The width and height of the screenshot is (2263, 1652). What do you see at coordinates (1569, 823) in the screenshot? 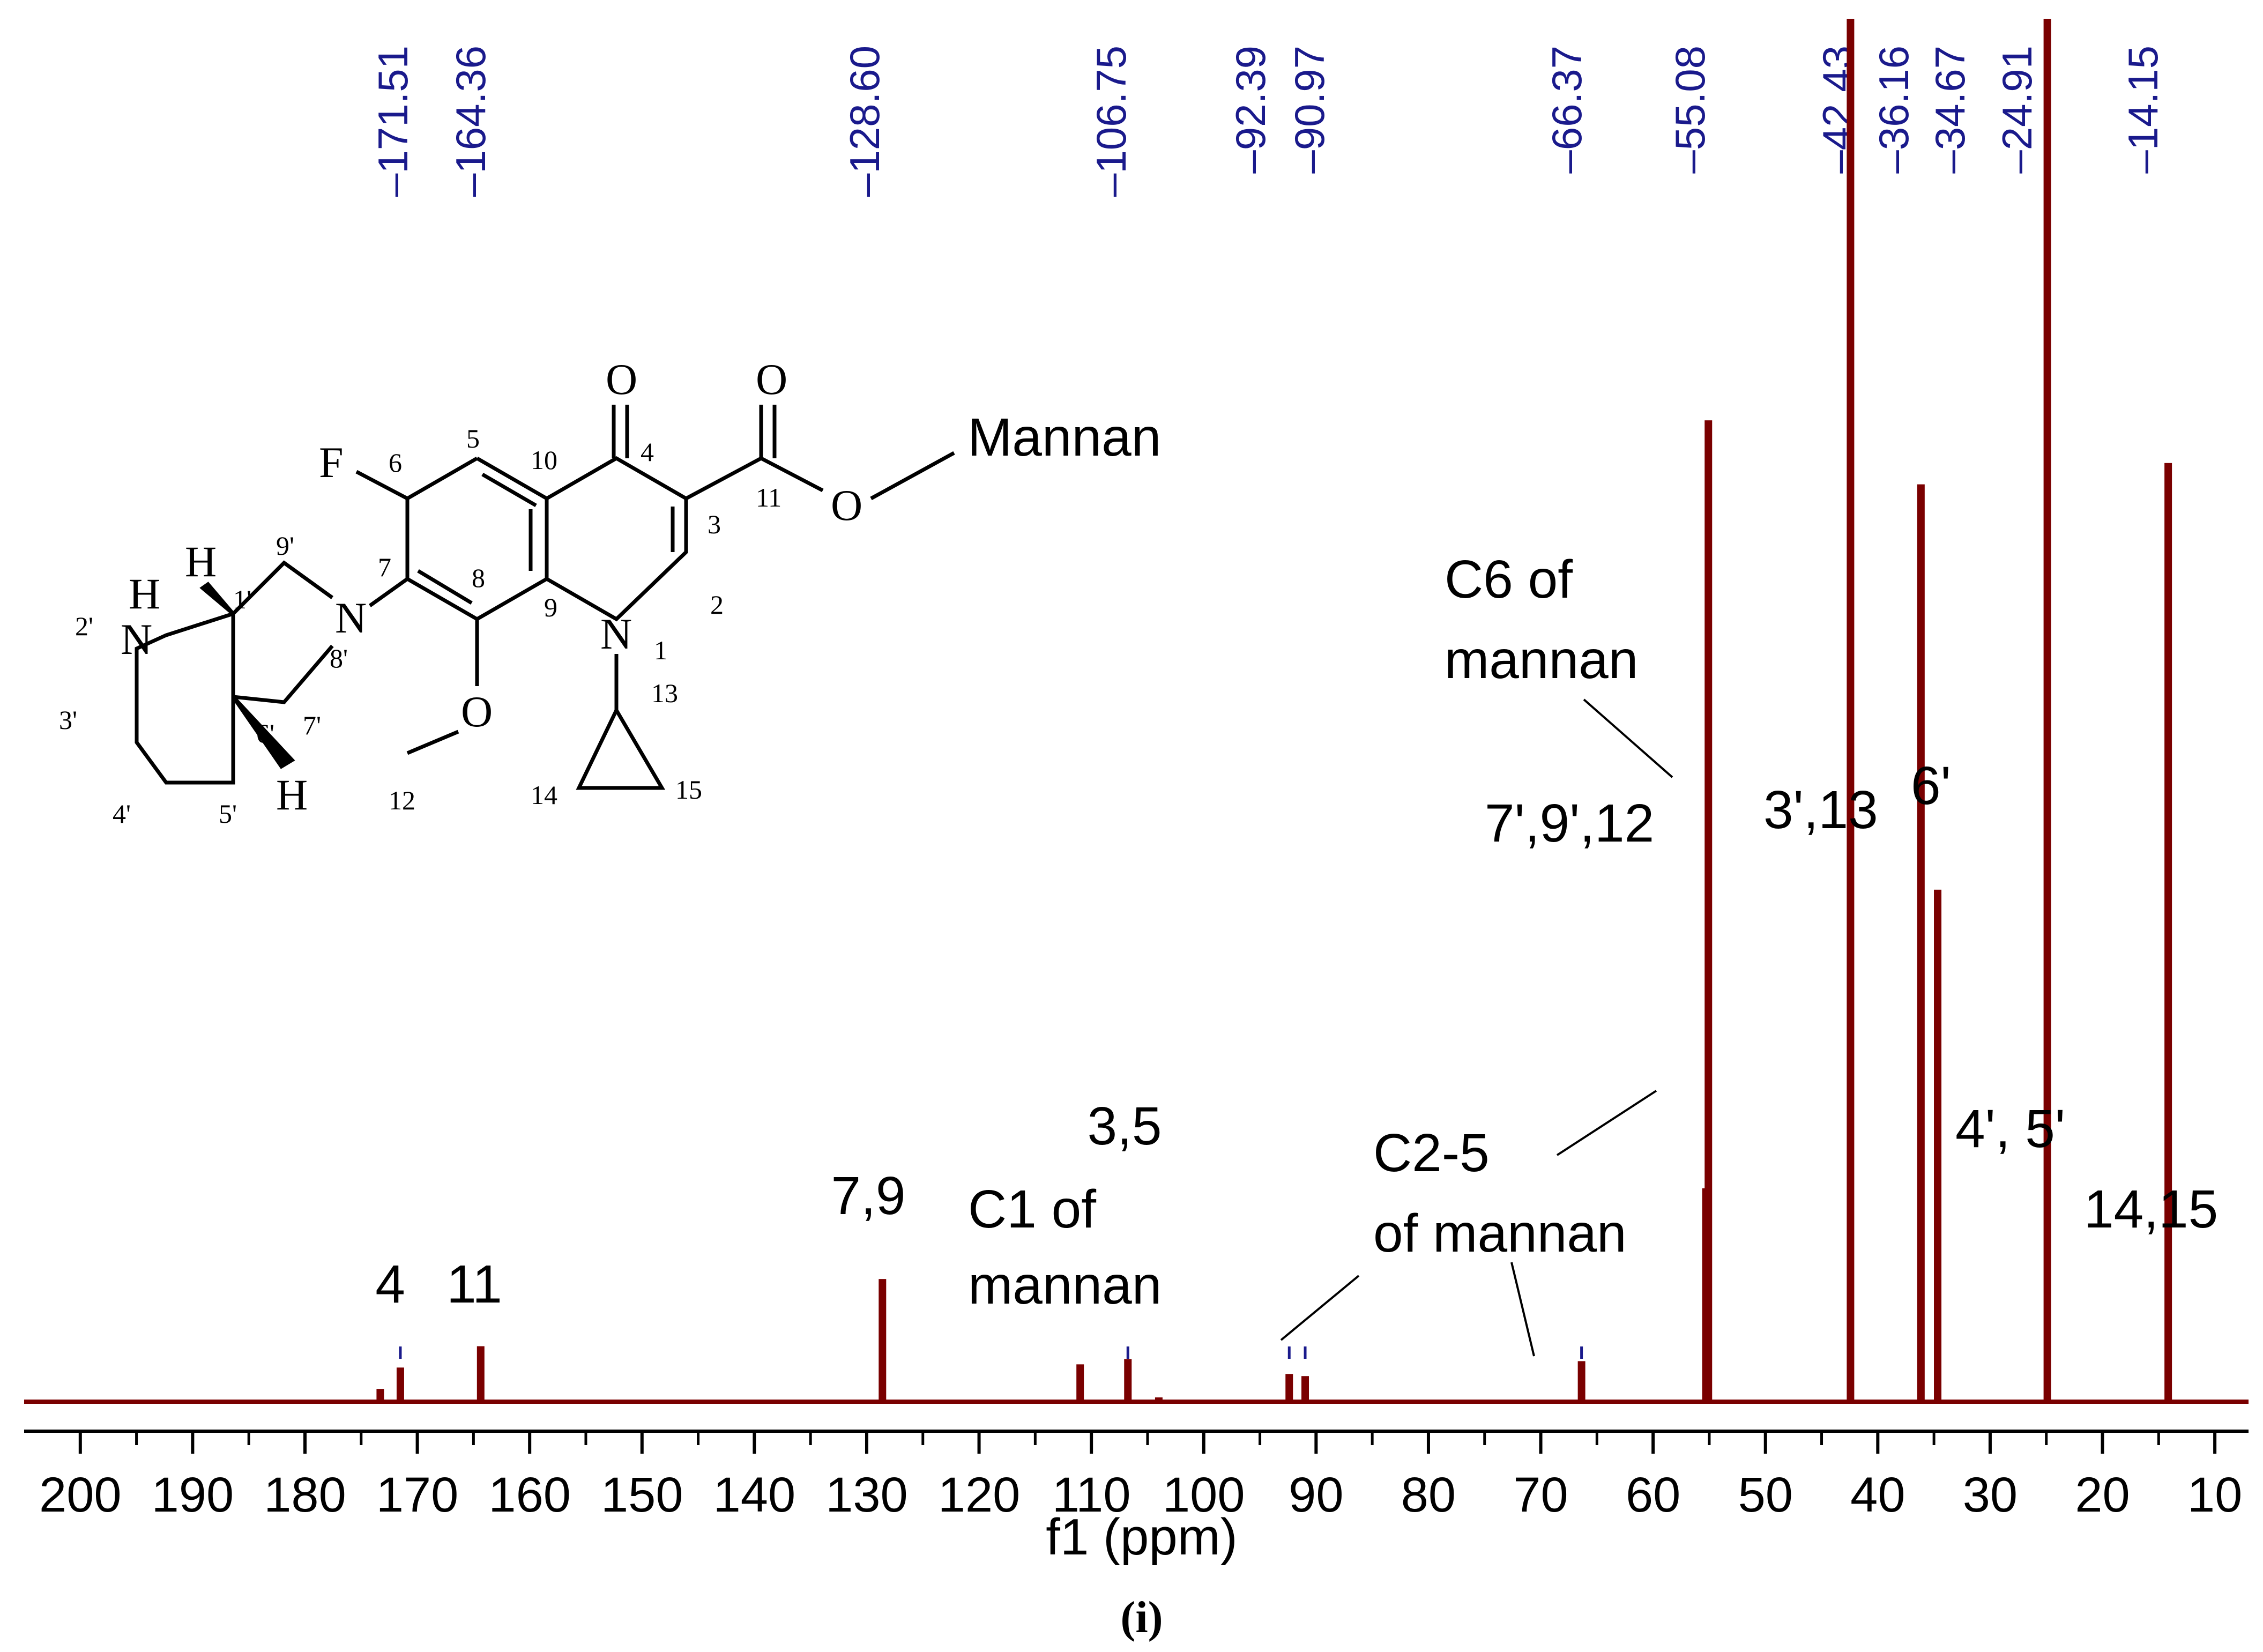
I see `assignment-label: 7',9',12` at bounding box center [1569, 823].